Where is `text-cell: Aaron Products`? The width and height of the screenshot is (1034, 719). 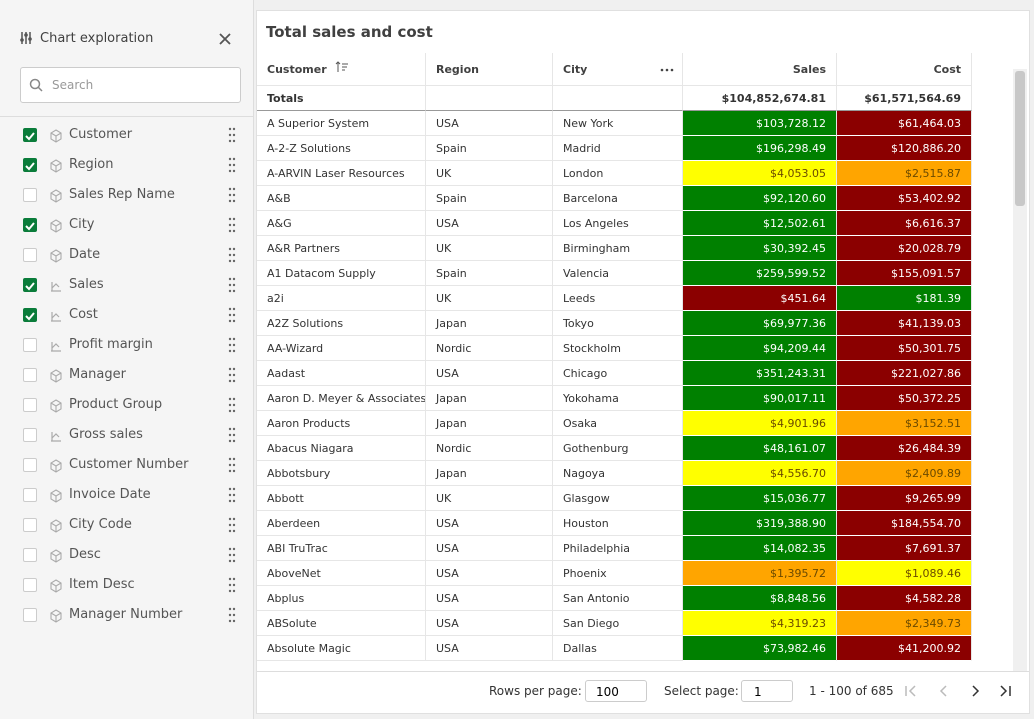
text-cell: Aaron Products is located at coordinates (341, 423).